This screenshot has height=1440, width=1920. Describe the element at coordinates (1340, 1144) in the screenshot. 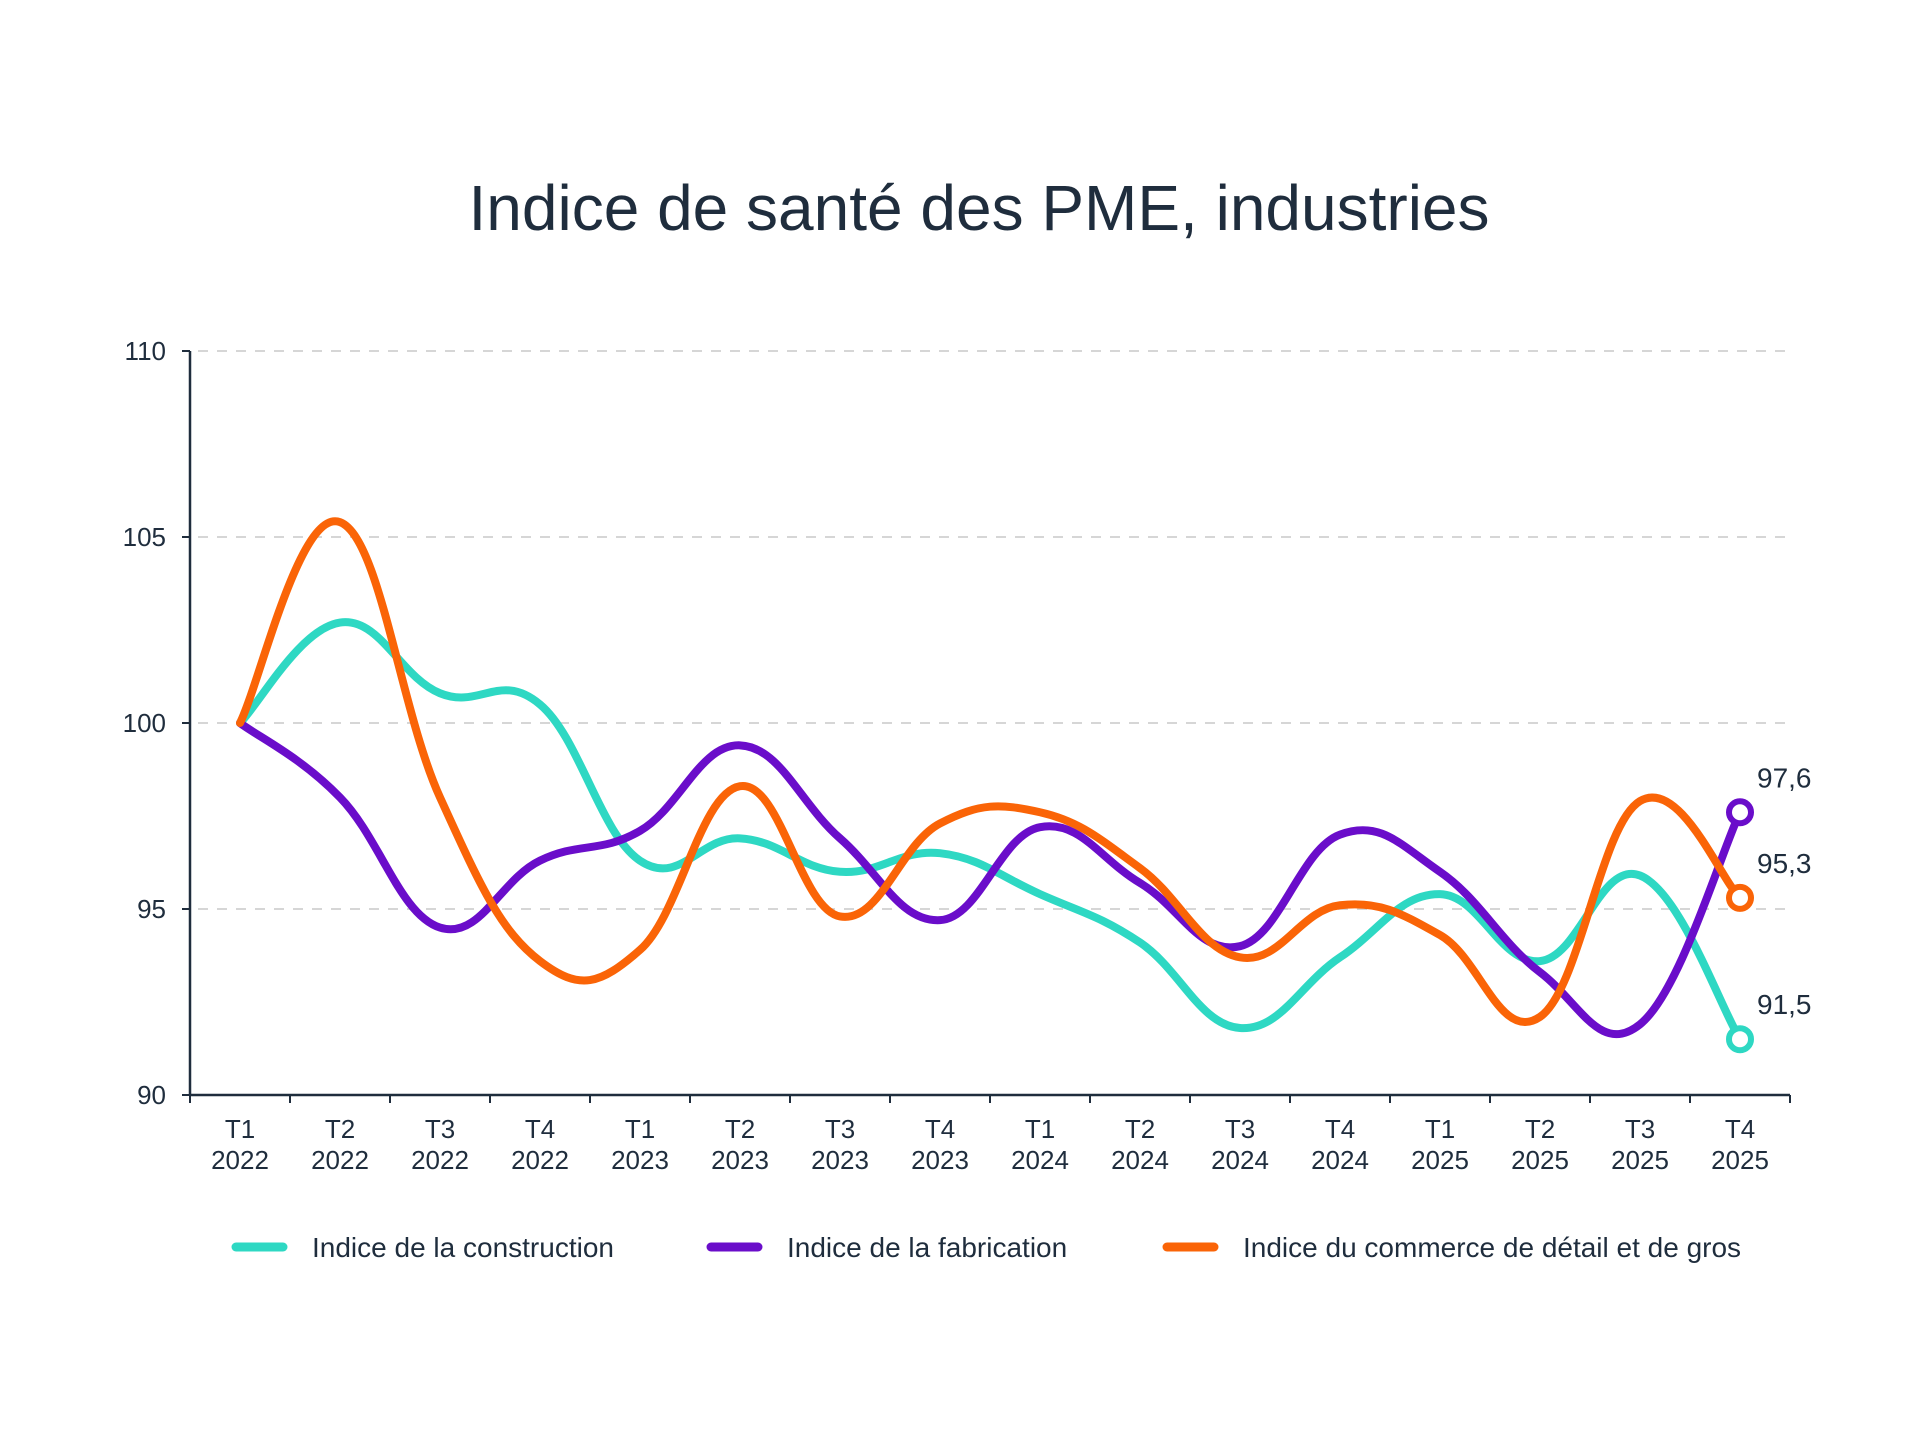

I see `x-tick-label: T4 2024` at that location.